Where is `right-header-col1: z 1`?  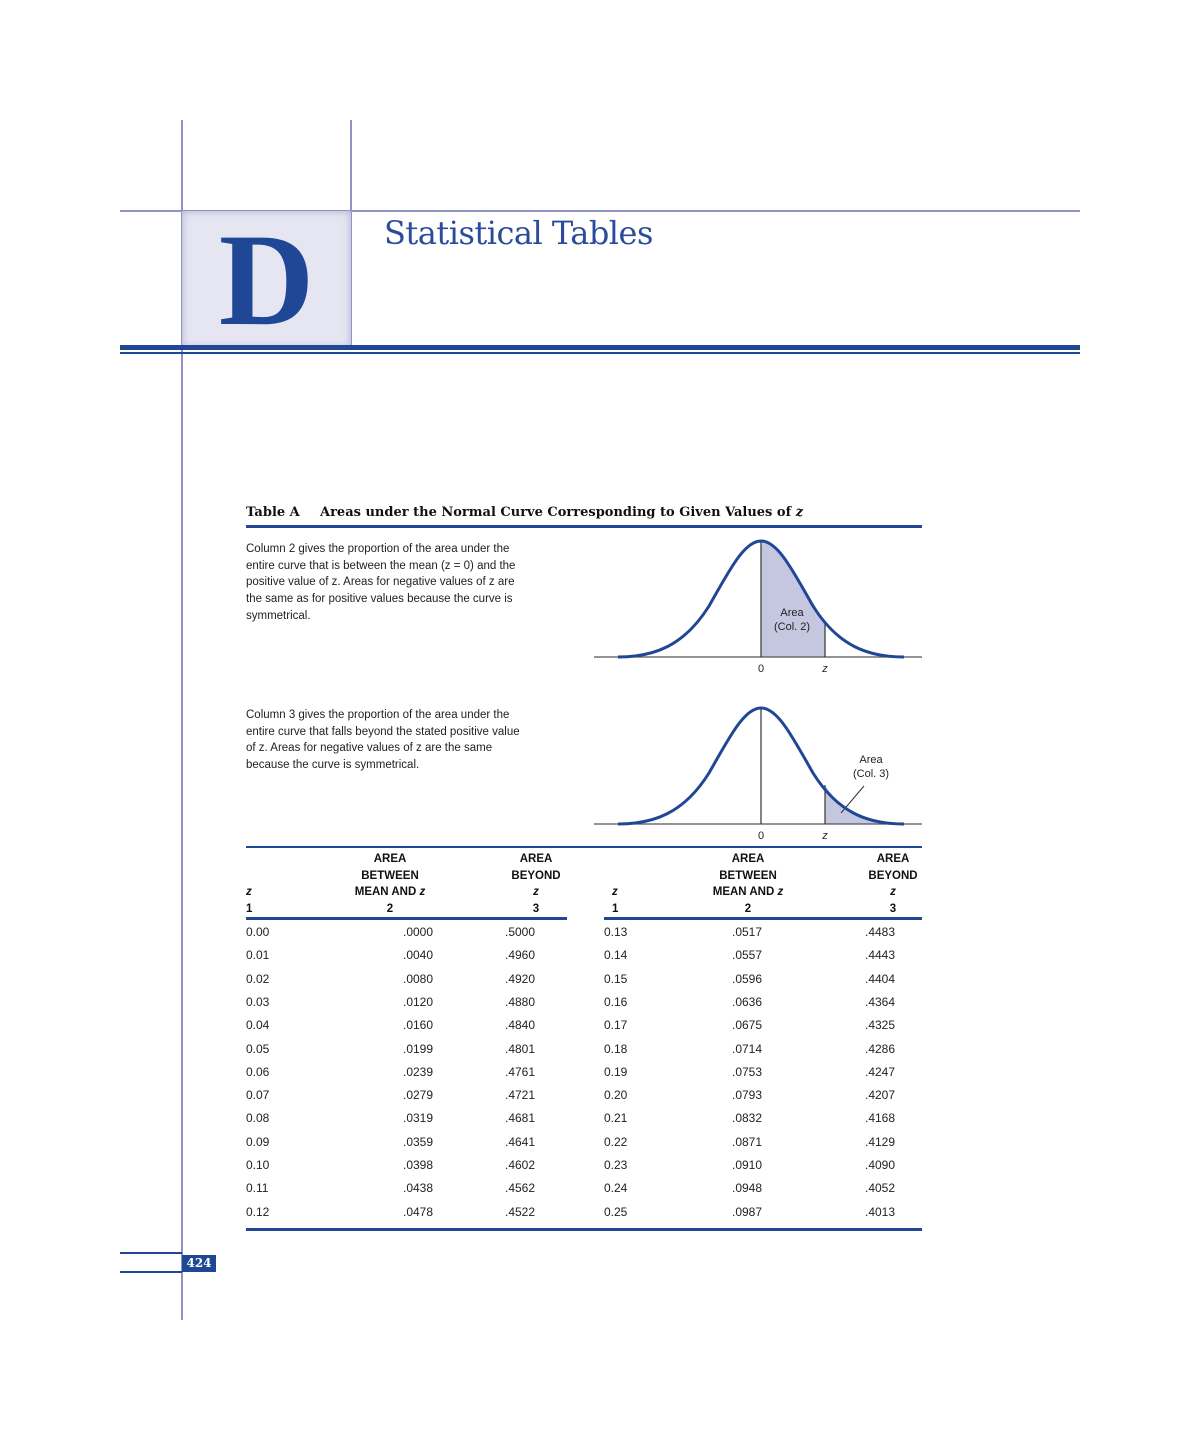 right-header-col1: z 1 is located at coordinates (615, 900).